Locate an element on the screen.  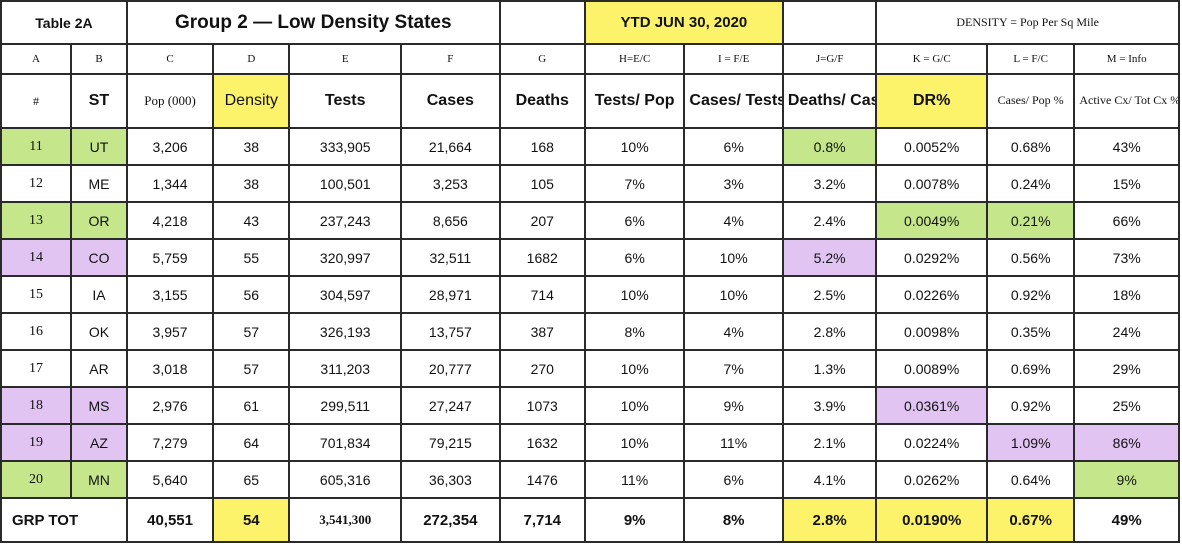
total-cases-per-tests: 8% is located at coordinates (733, 520).